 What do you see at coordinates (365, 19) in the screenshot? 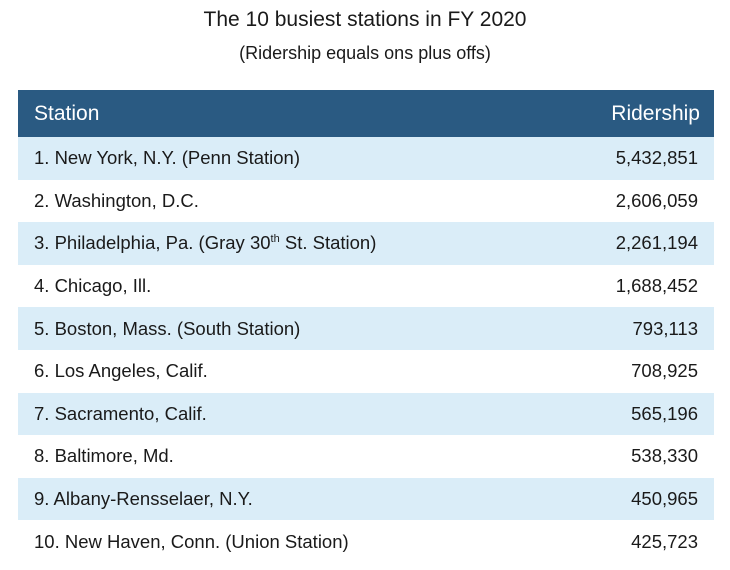
I see `chart-title: The 10 busiest stations in FY 2020` at bounding box center [365, 19].